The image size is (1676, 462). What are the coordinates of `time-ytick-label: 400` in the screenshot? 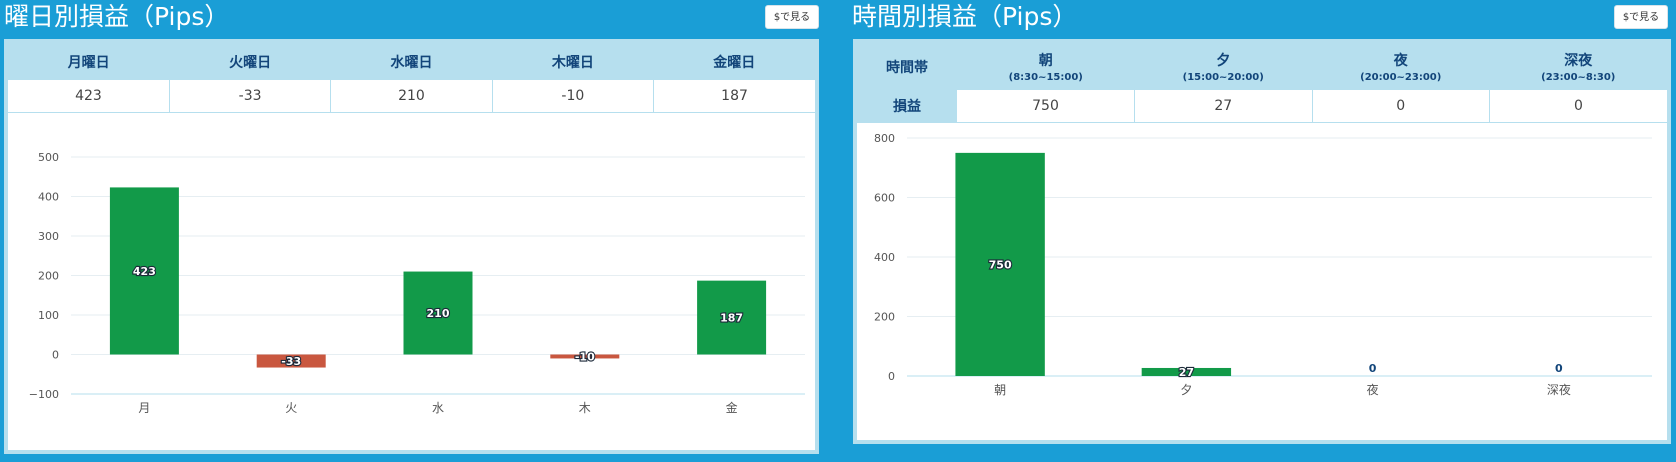 It's located at (884, 257).